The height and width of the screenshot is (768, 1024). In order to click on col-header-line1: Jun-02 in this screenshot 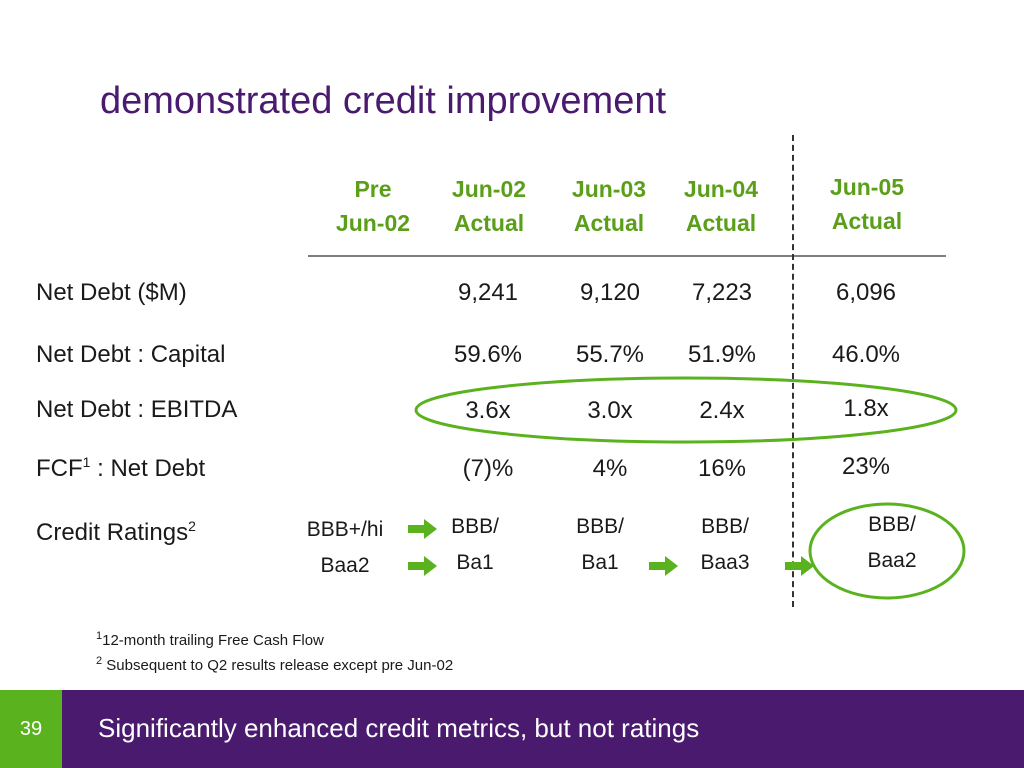, I will do `click(489, 189)`.